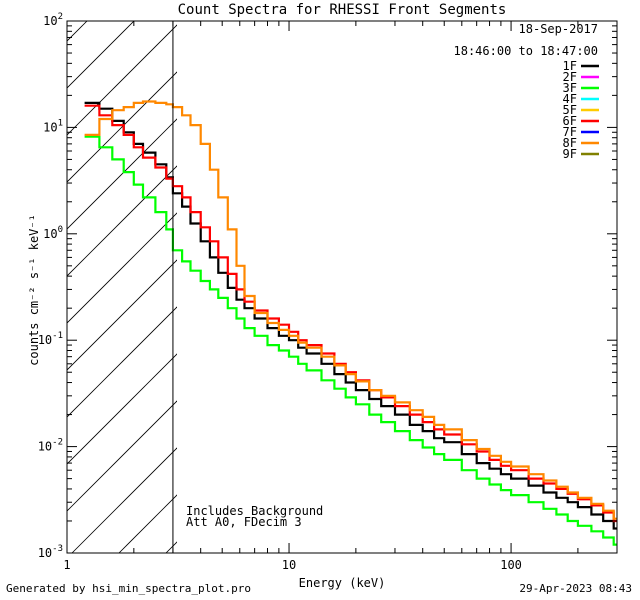  I want to click on y-tick-label: 10⁻¹, so click(50, 339).